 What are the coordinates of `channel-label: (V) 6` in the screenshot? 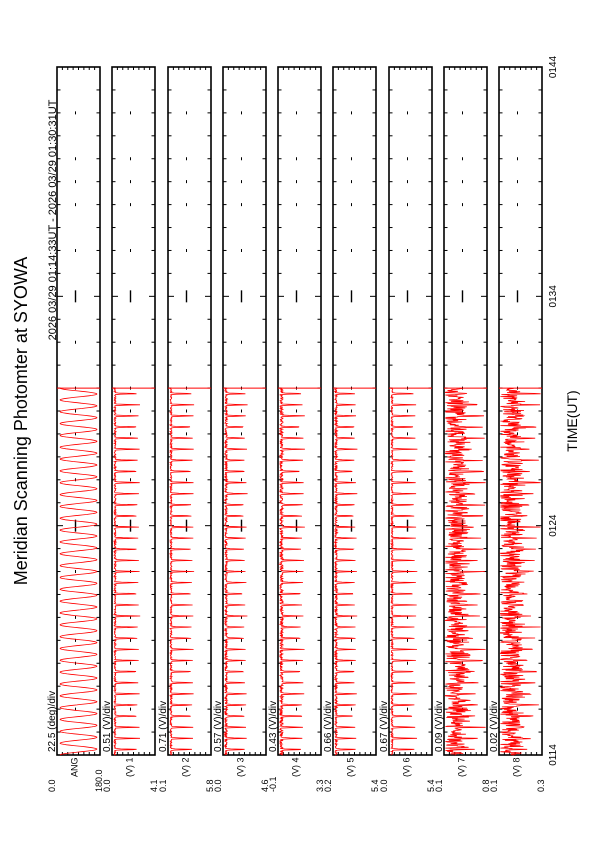 It's located at (407, 767).